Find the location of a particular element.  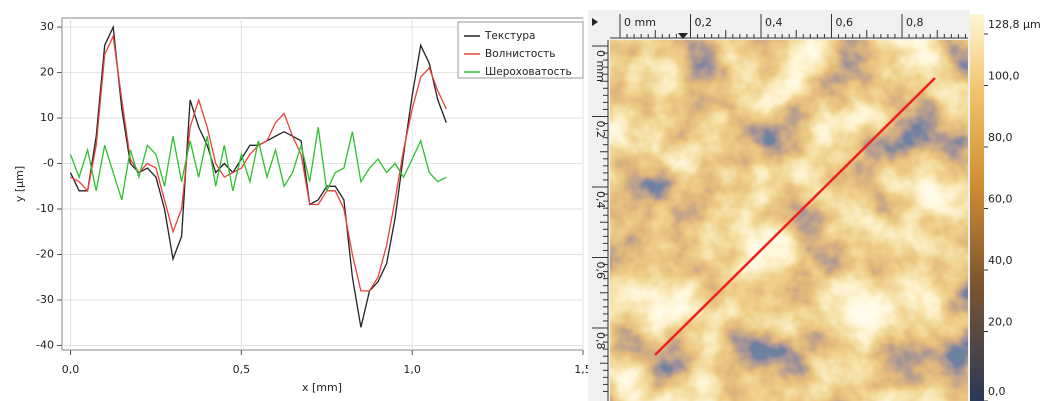

y-ruler-label: 0,2 is located at coordinates (600, 130).